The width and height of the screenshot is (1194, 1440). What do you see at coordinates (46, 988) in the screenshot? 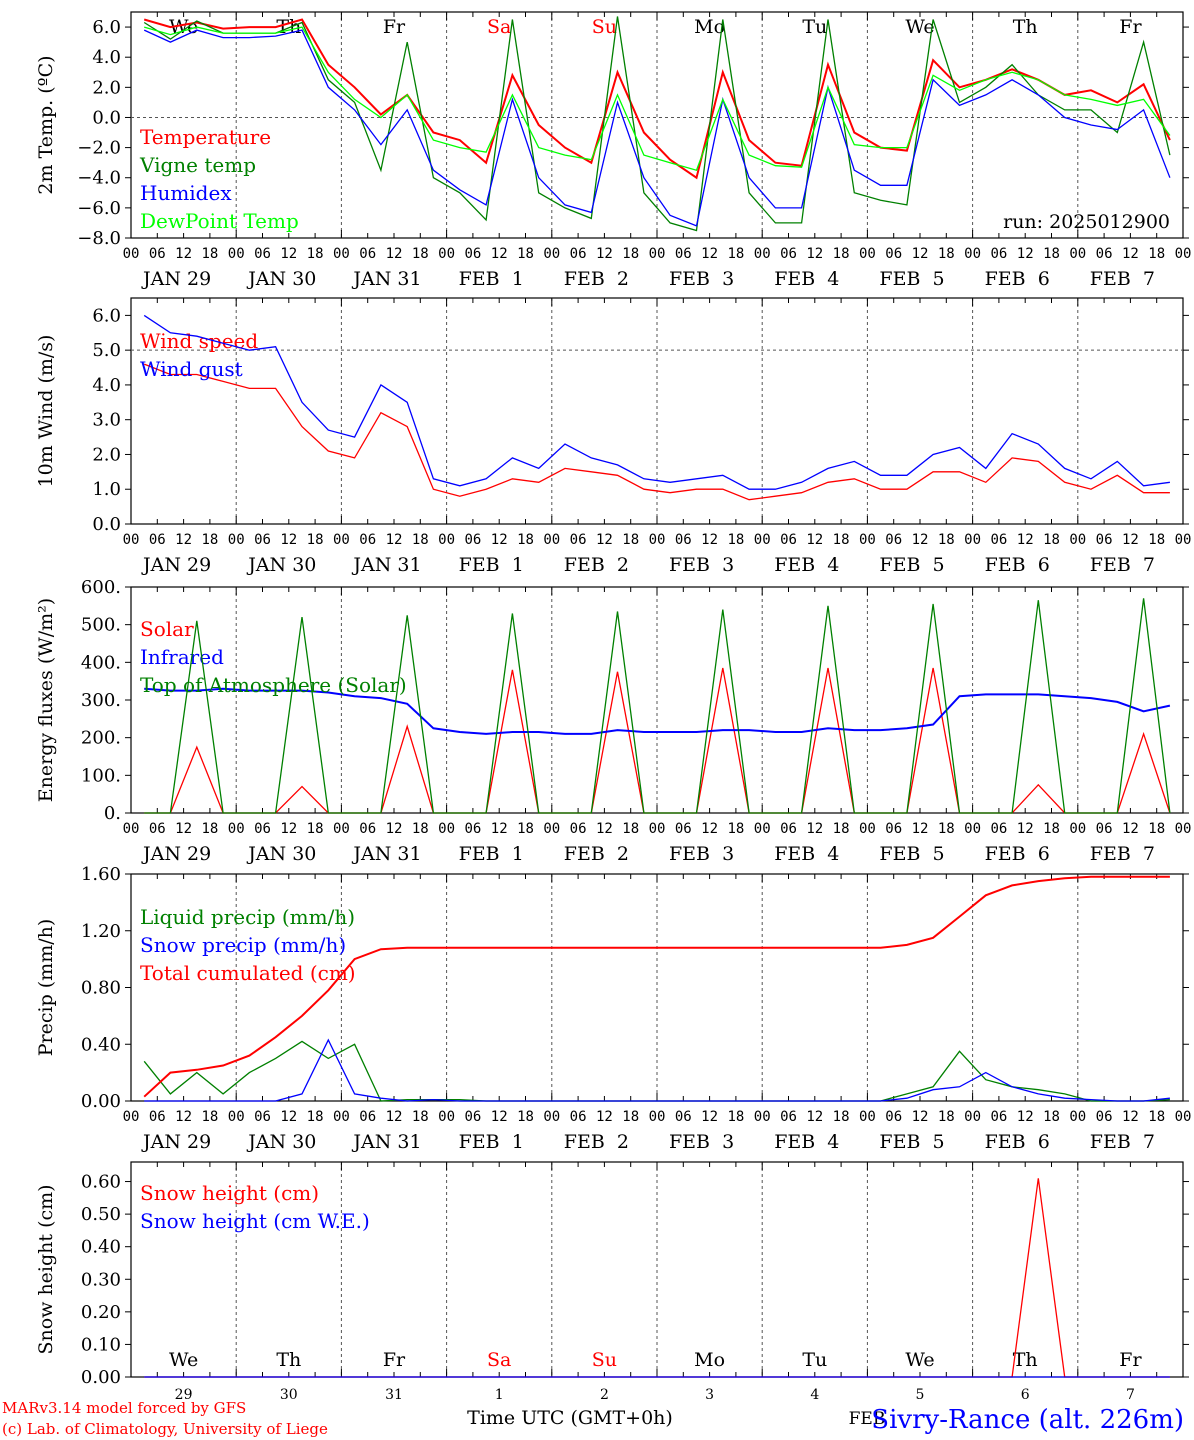
I see `y-axis-label: Precip (mm/h)` at bounding box center [46, 988].